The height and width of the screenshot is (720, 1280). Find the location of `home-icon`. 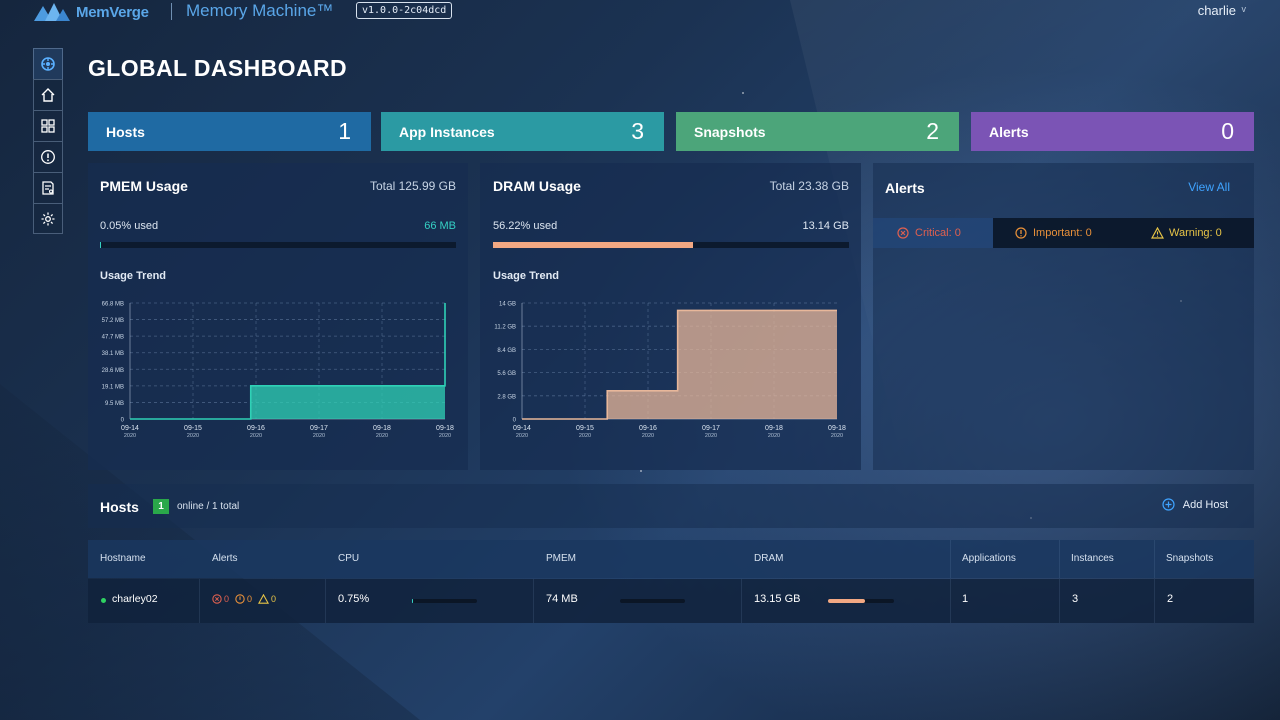

home-icon is located at coordinates (48, 95).